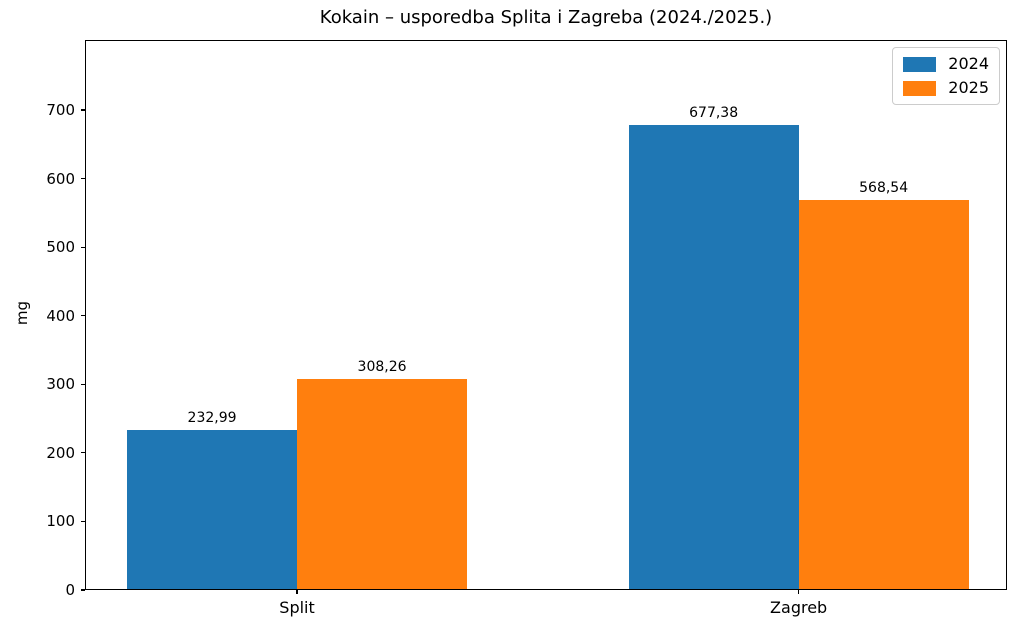 The image size is (1024, 633). I want to click on bar-split-2024, so click(212, 509).